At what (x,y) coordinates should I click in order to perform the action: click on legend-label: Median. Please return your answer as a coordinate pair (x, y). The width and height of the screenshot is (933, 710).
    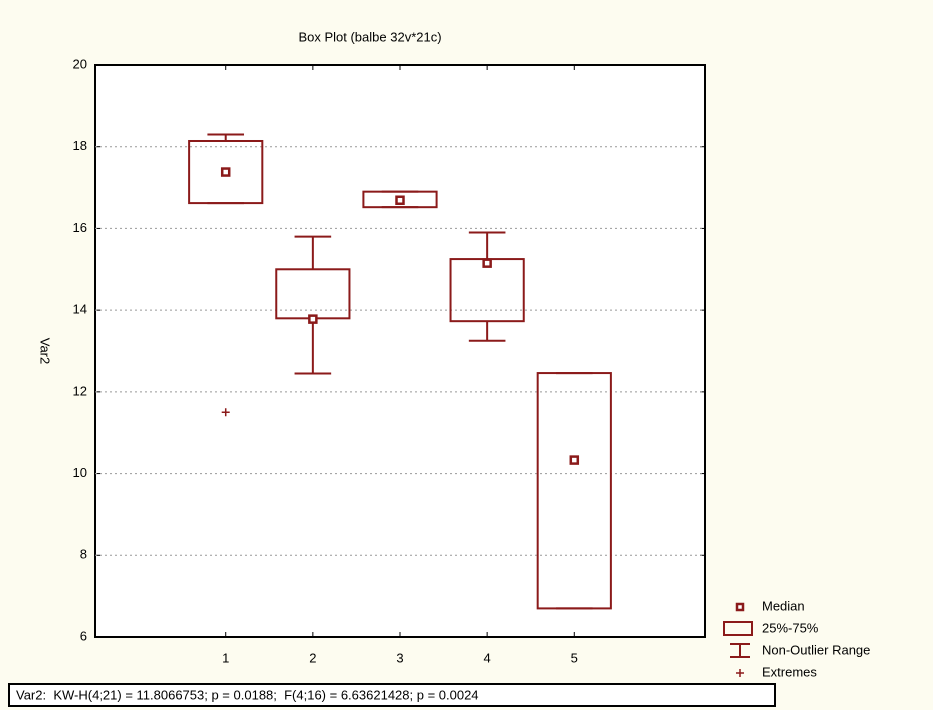
    Looking at the image, I should click on (783, 605).